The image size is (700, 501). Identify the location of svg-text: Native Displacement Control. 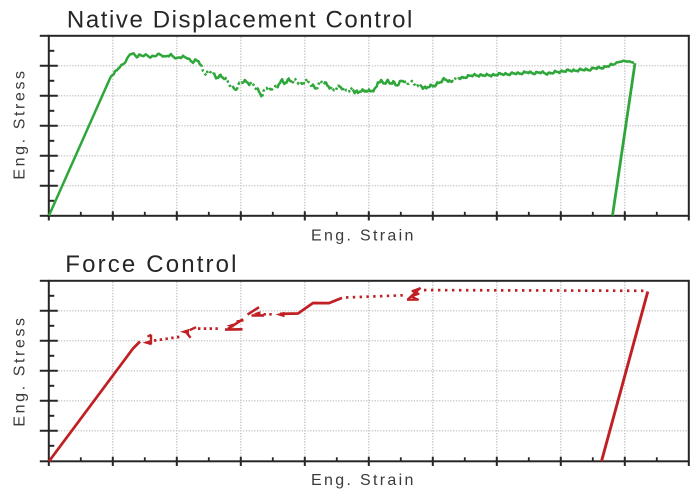
(240, 20).